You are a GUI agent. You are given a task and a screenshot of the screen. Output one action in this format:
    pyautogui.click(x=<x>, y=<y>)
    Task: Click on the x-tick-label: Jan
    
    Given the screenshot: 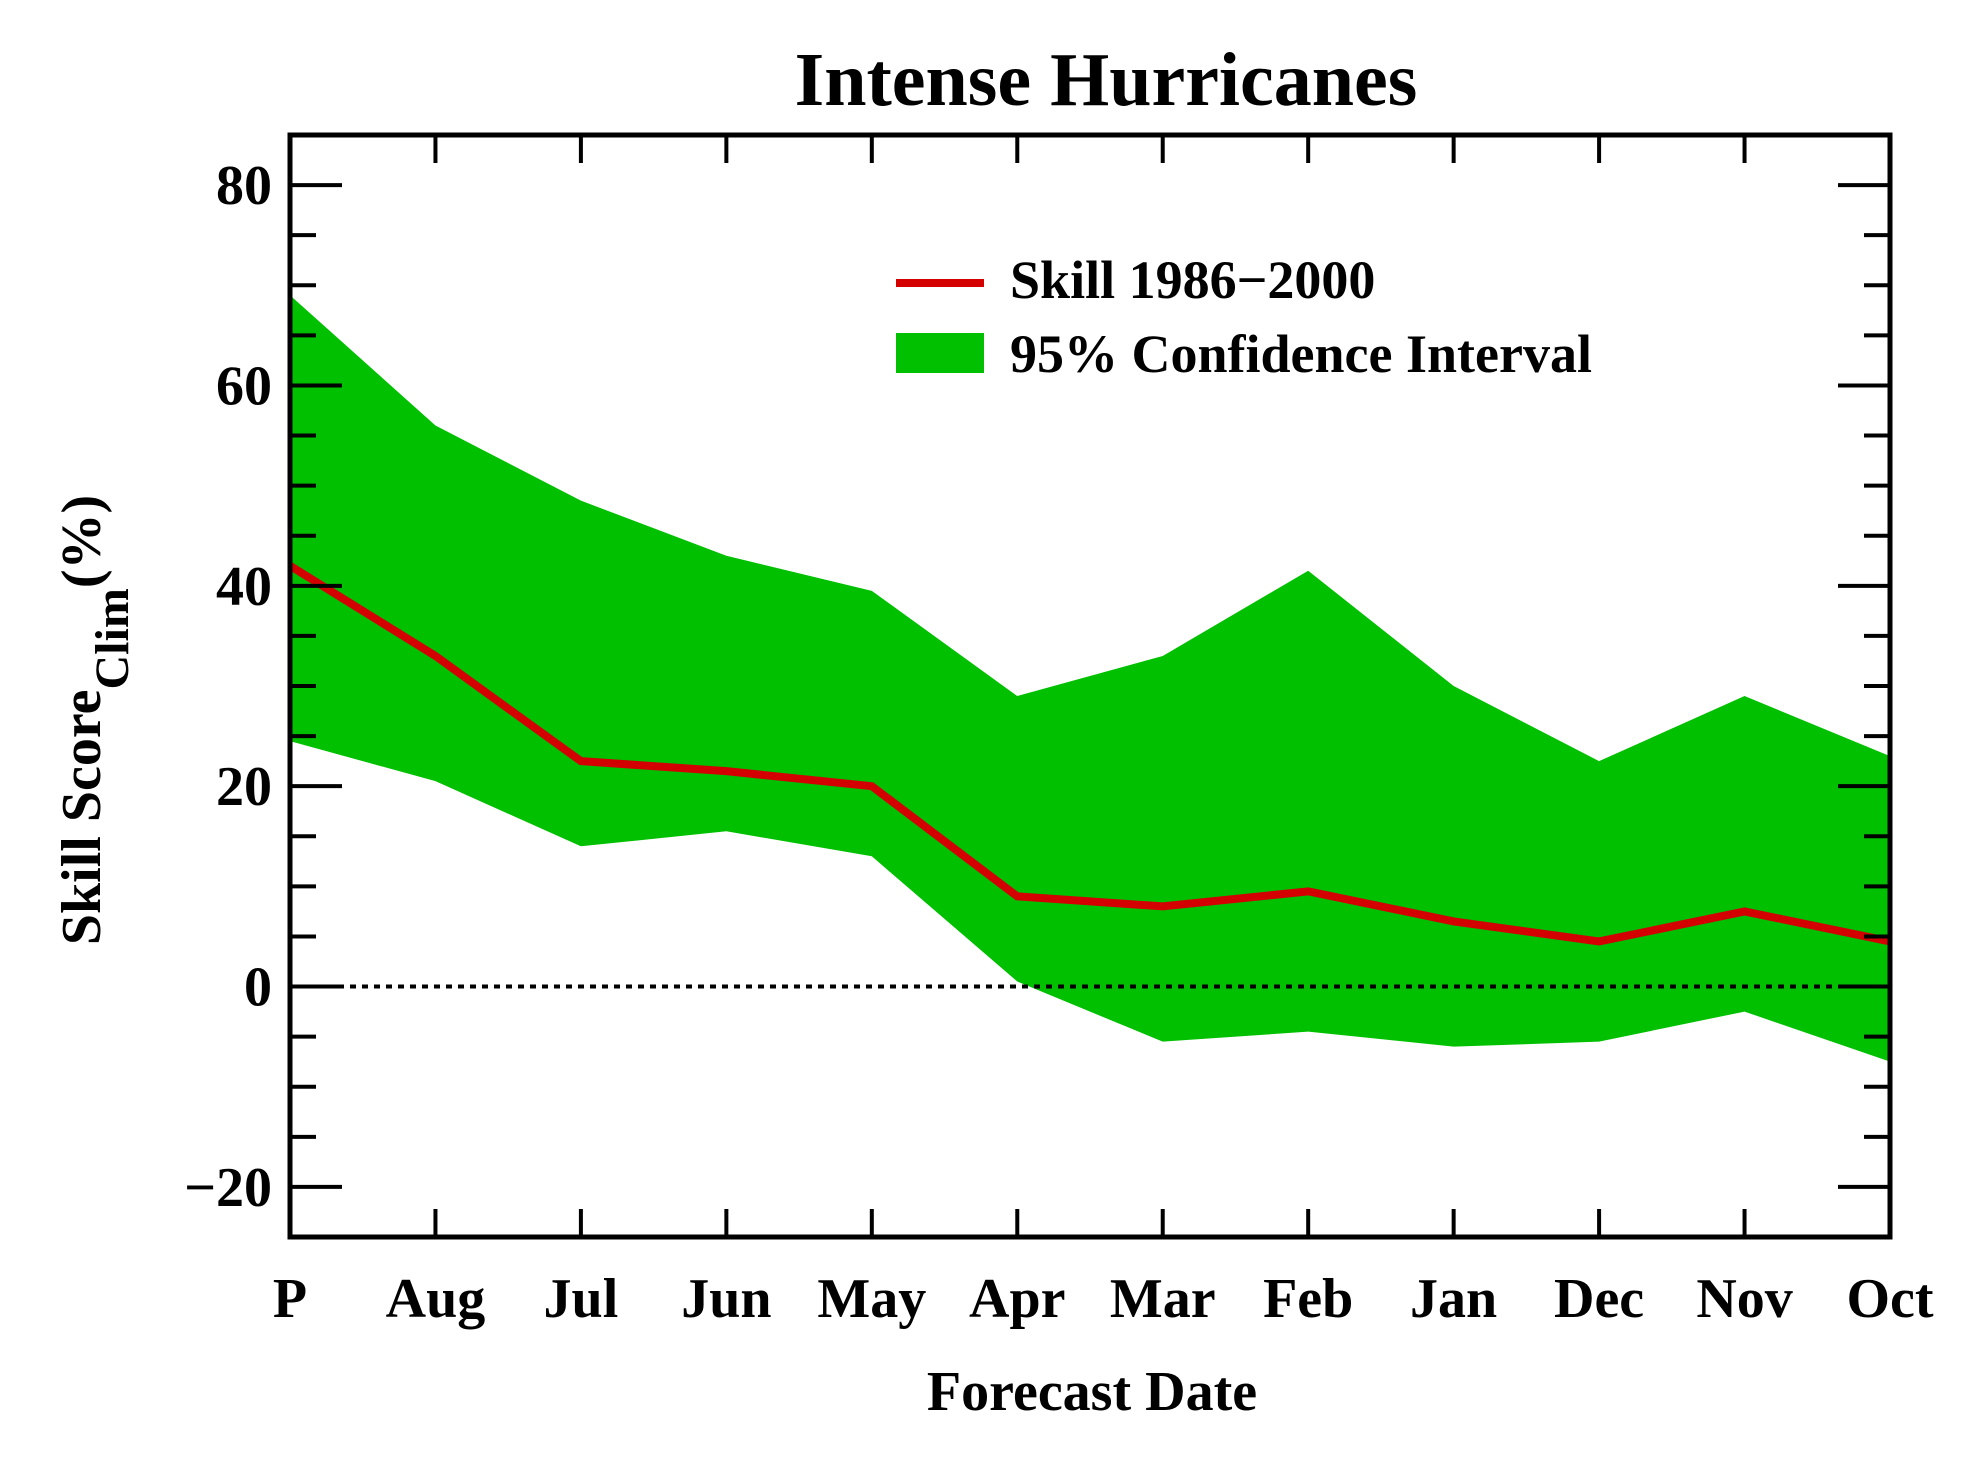 What is the action you would take?
    pyautogui.click(x=1453, y=1299)
    